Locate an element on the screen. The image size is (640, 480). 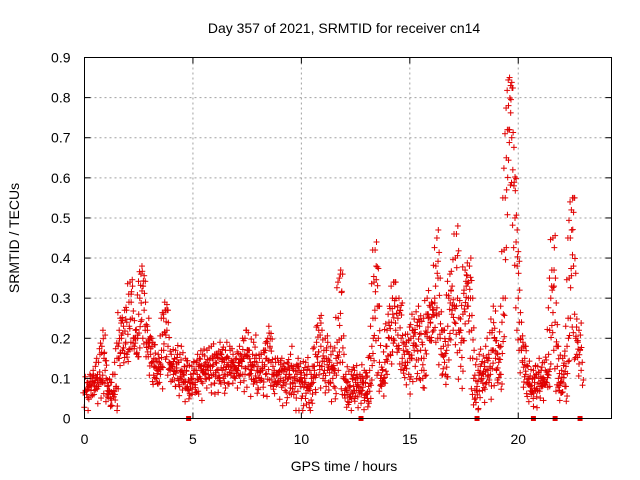
y-tick-label: 0.6 is located at coordinates (61, 178).